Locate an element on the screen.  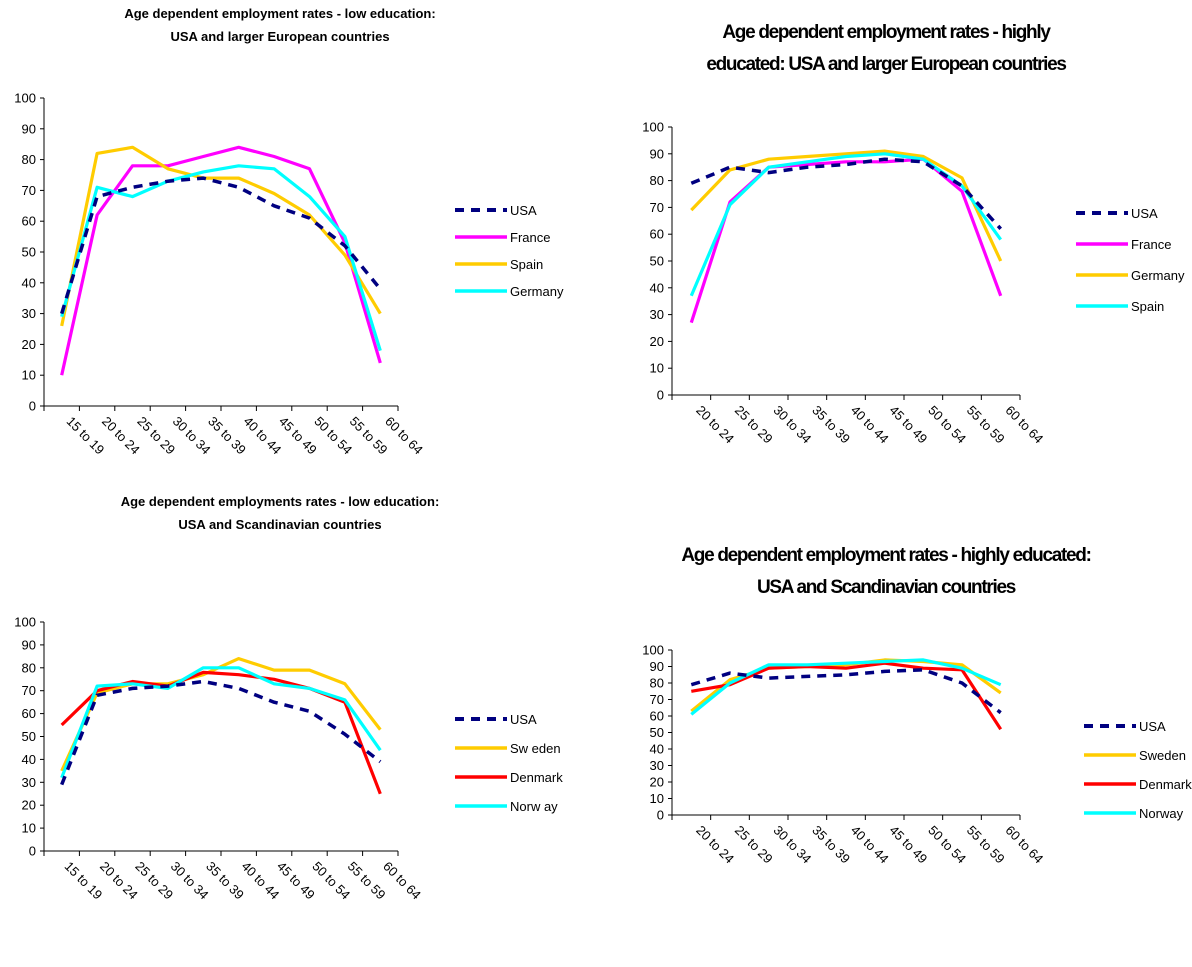
legend-label: Spain is located at coordinates (526, 264).